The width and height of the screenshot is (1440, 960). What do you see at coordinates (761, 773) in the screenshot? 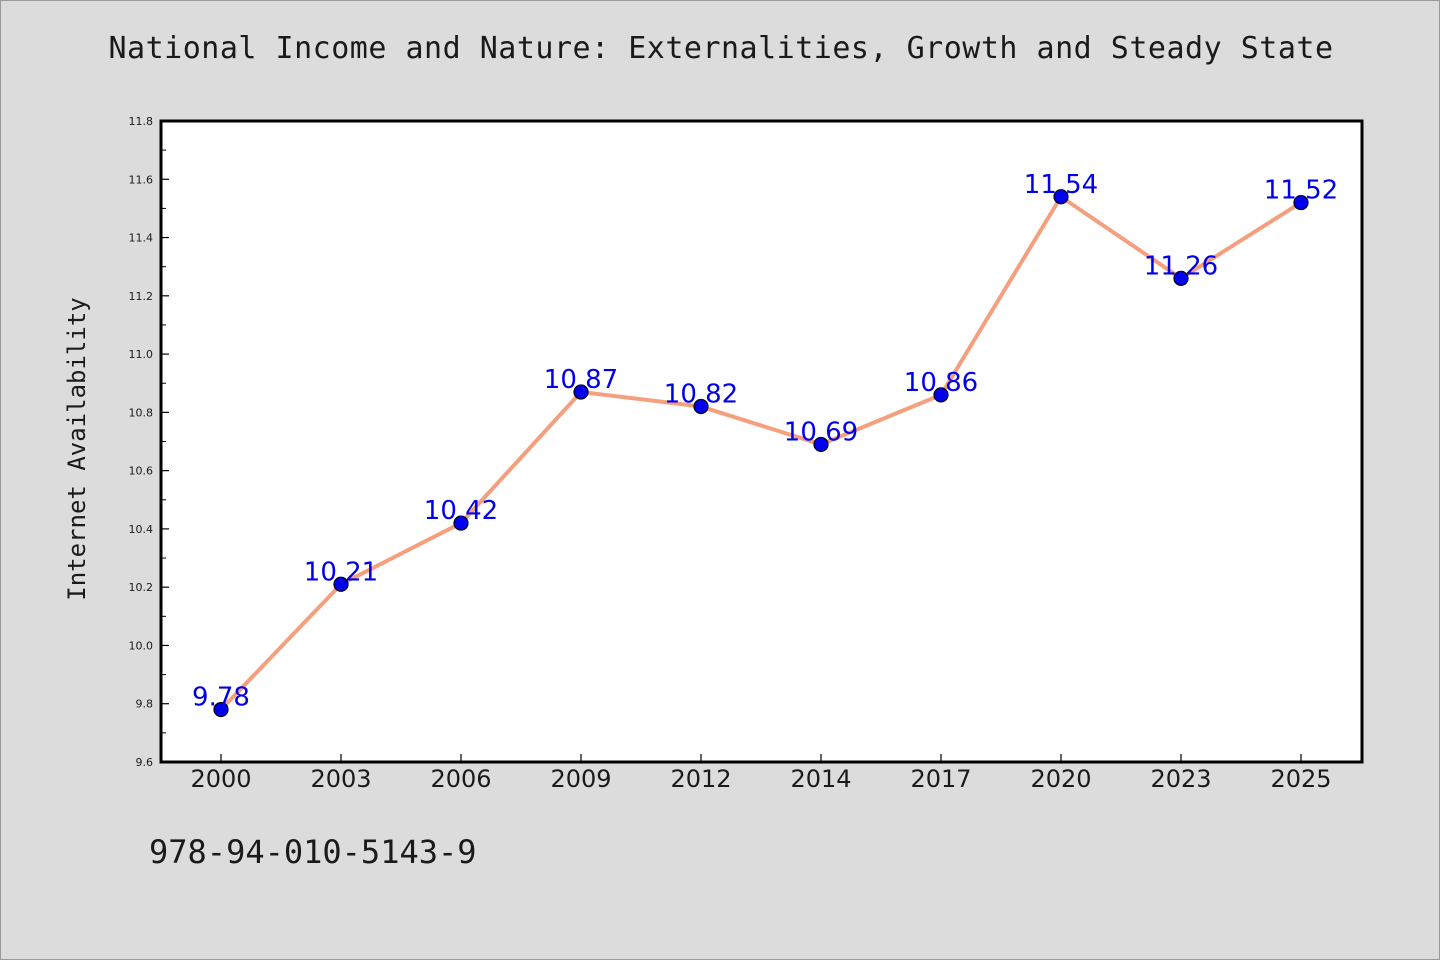
I see `x-axis-ticks: 2000 2003 2006 2009 2012 2014 2017 2020 2023 2025` at bounding box center [761, 773].